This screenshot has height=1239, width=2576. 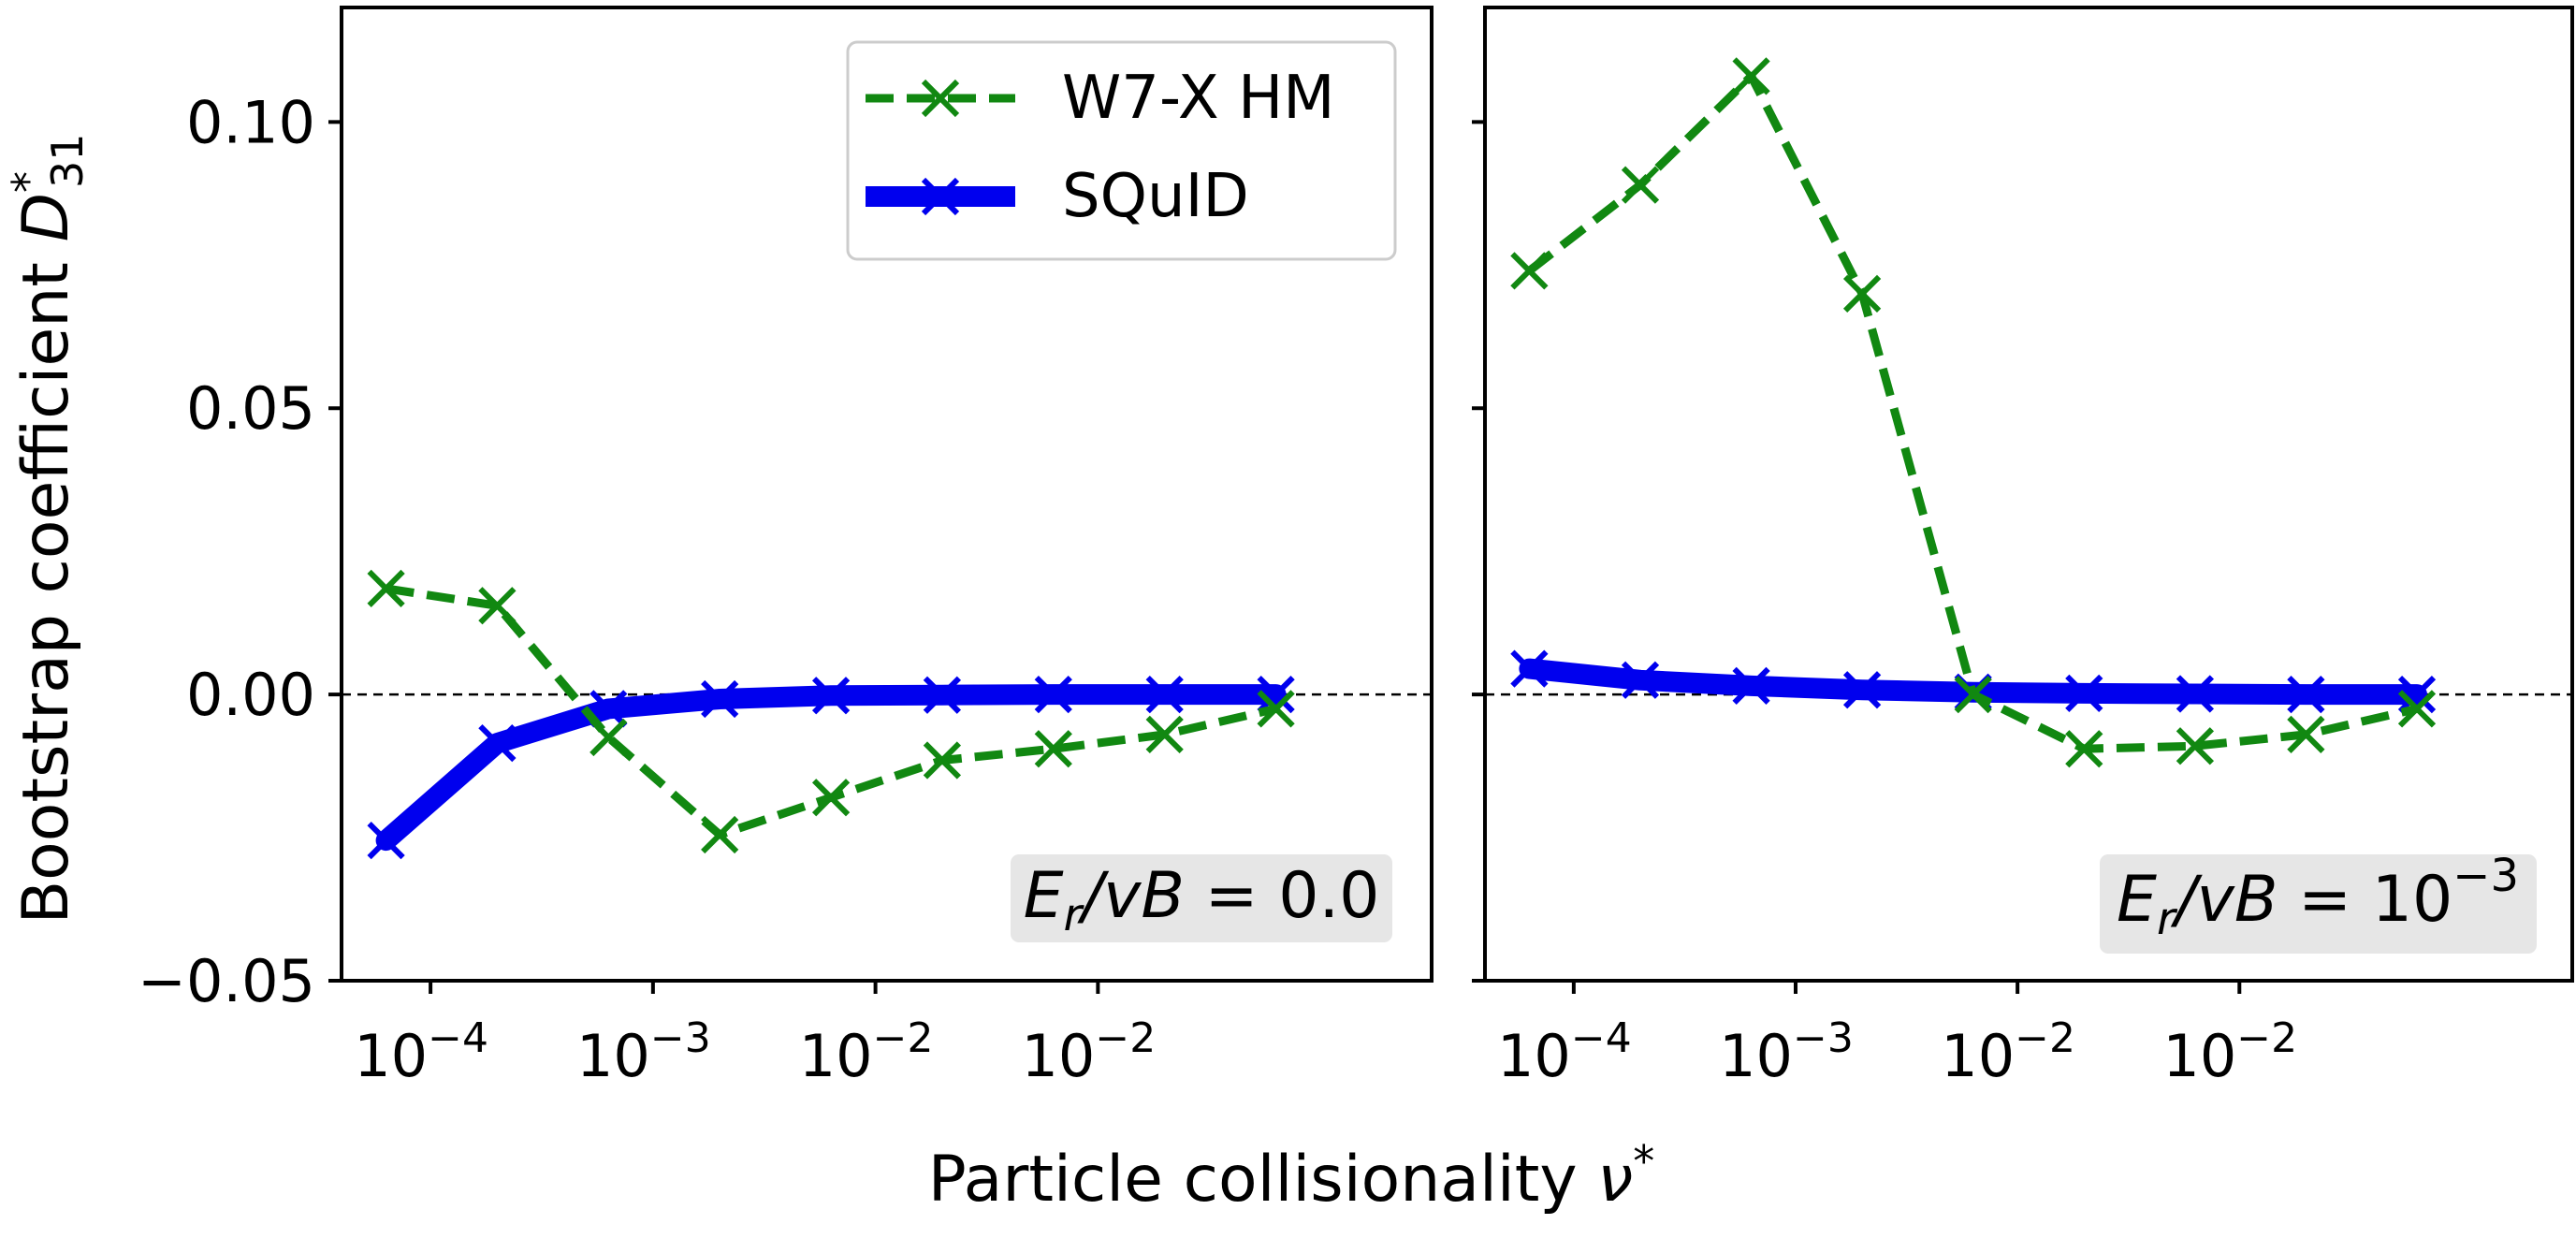 I want to click on left-annotation-box, so click(x=1201, y=898).